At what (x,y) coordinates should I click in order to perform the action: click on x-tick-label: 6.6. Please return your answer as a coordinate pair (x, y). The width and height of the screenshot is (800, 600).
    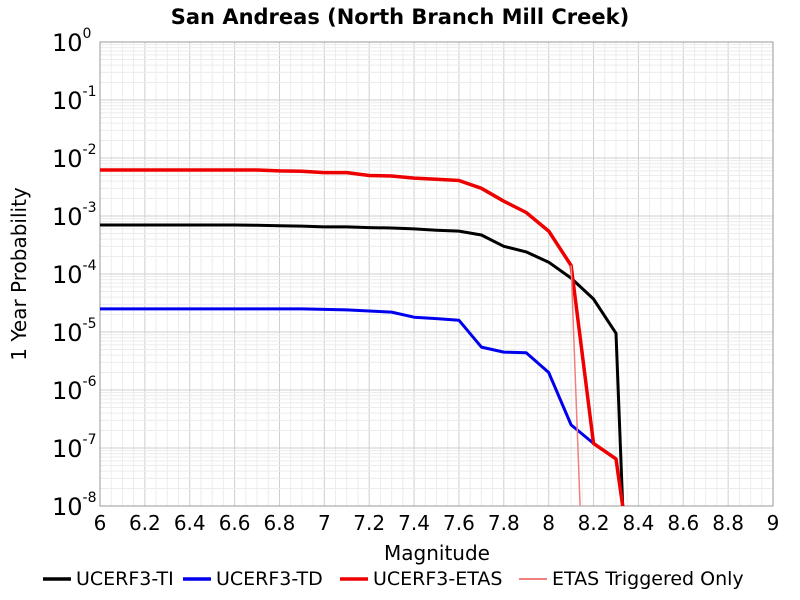
    Looking at the image, I should click on (235, 523).